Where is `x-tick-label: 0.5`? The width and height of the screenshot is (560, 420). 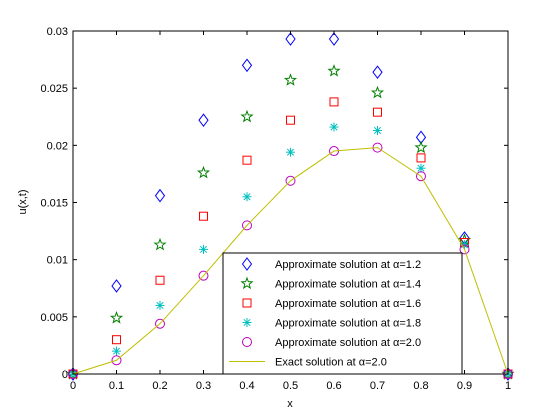
x-tick-label: 0.5 is located at coordinates (290, 386).